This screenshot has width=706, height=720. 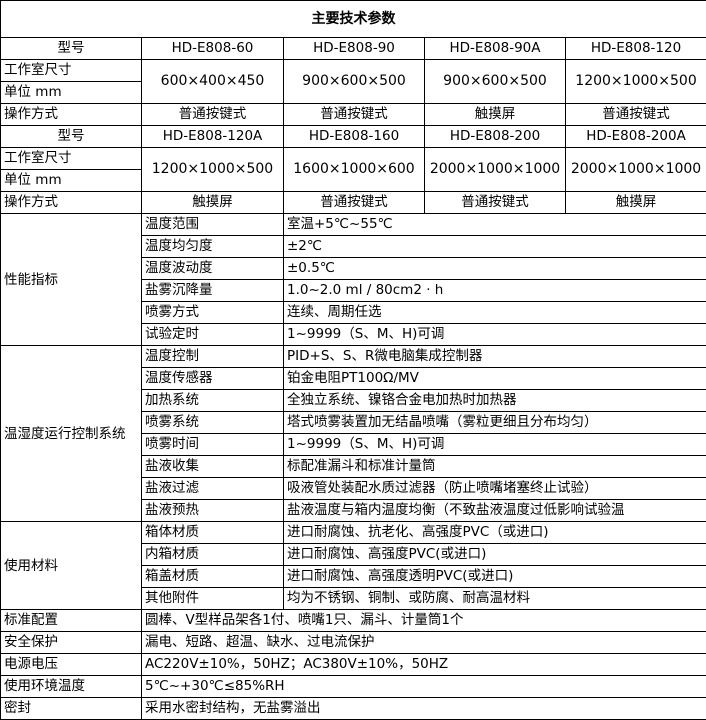 What do you see at coordinates (71, 620) in the screenshot?
I see `spec-name: 标准配置` at bounding box center [71, 620].